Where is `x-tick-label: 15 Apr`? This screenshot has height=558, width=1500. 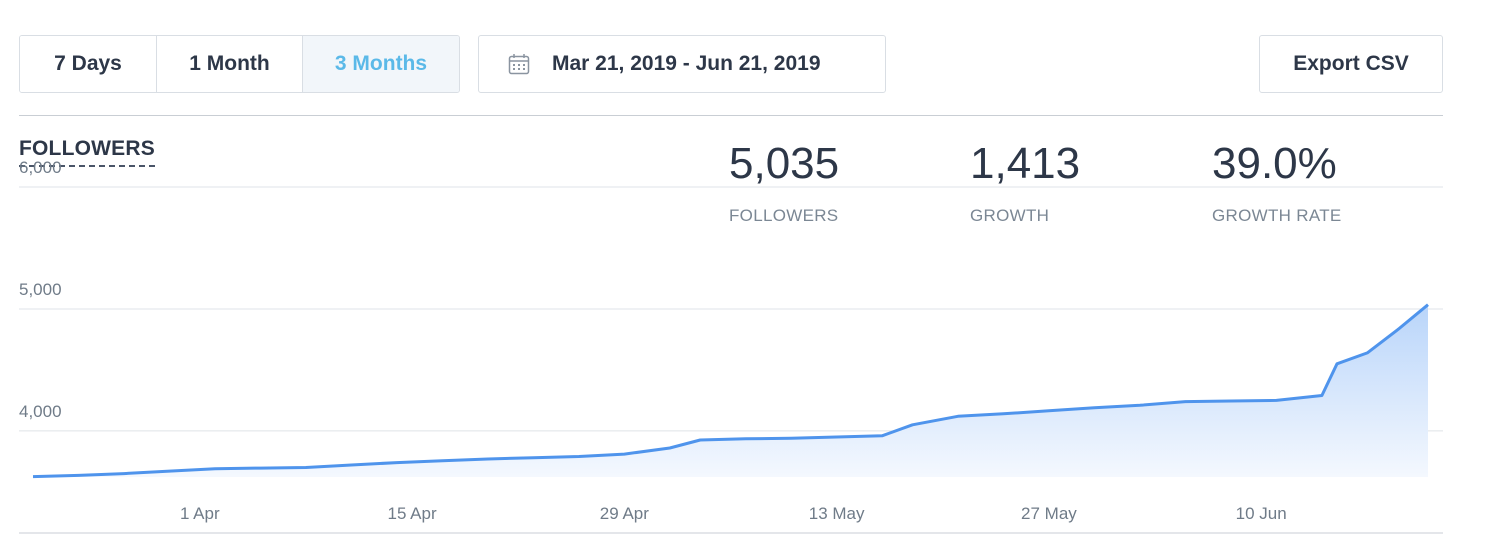 x-tick-label: 15 Apr is located at coordinates (411, 513).